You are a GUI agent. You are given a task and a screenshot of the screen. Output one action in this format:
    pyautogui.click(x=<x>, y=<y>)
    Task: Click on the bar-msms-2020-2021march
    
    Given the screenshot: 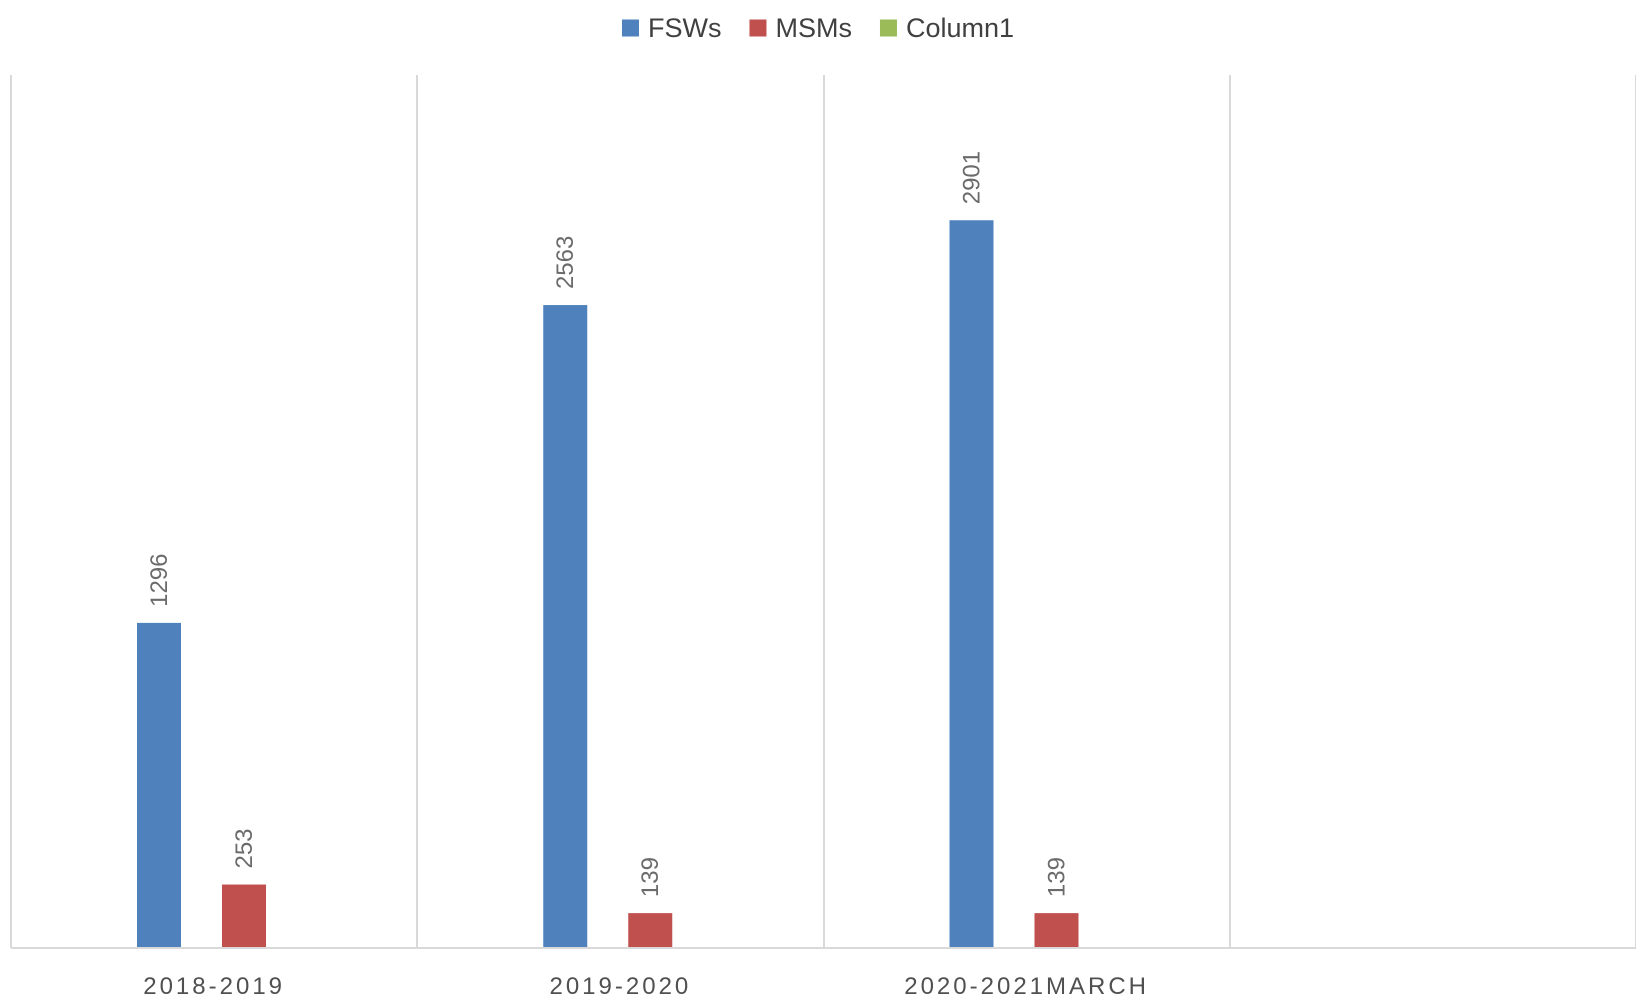 What is the action you would take?
    pyautogui.click(x=1056, y=930)
    